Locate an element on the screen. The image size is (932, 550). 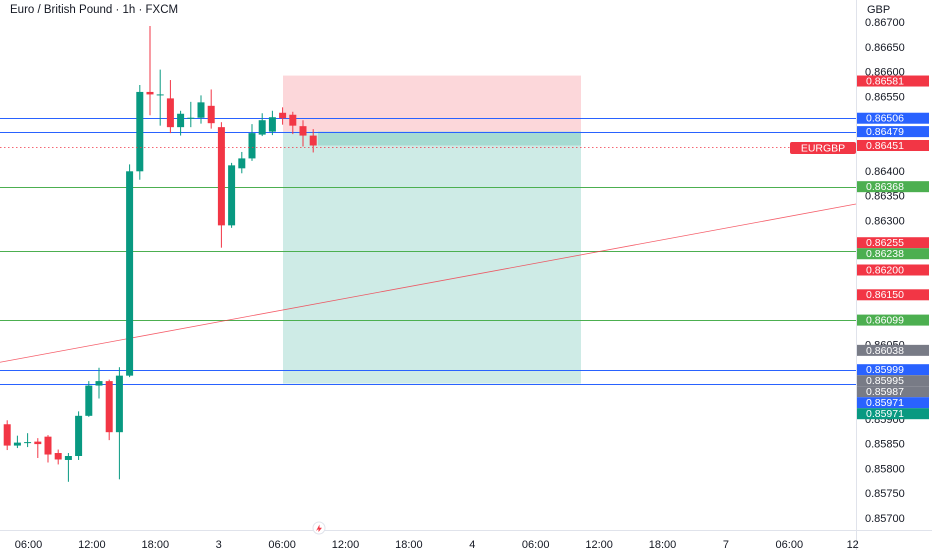
price-label-text: 0.86150 is located at coordinates (885, 295).